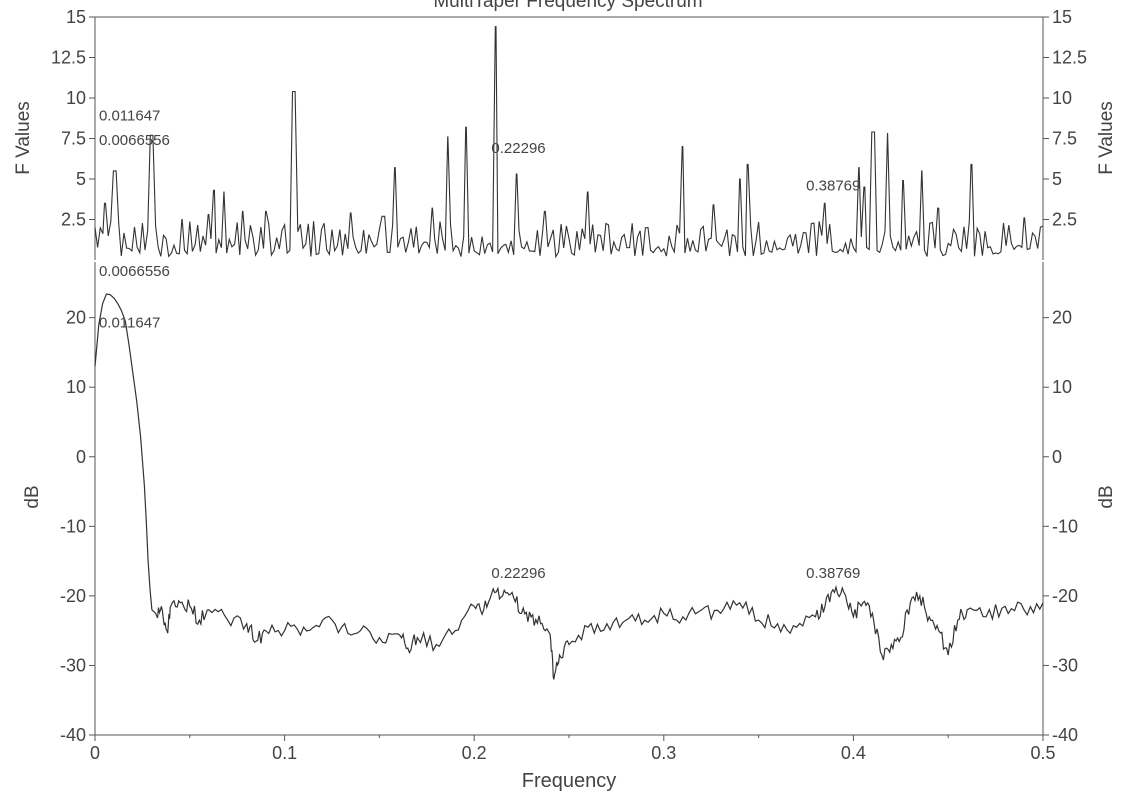 Image resolution: width=1129 pixels, height=797 pixels. I want to click on f-peak-annotation: 0.38769, so click(833, 185).